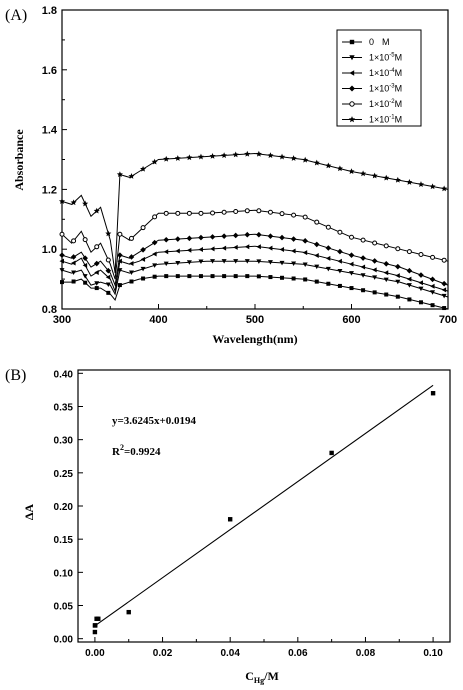  I want to click on chart-a-x-tick-label: 600, so click(351, 320).